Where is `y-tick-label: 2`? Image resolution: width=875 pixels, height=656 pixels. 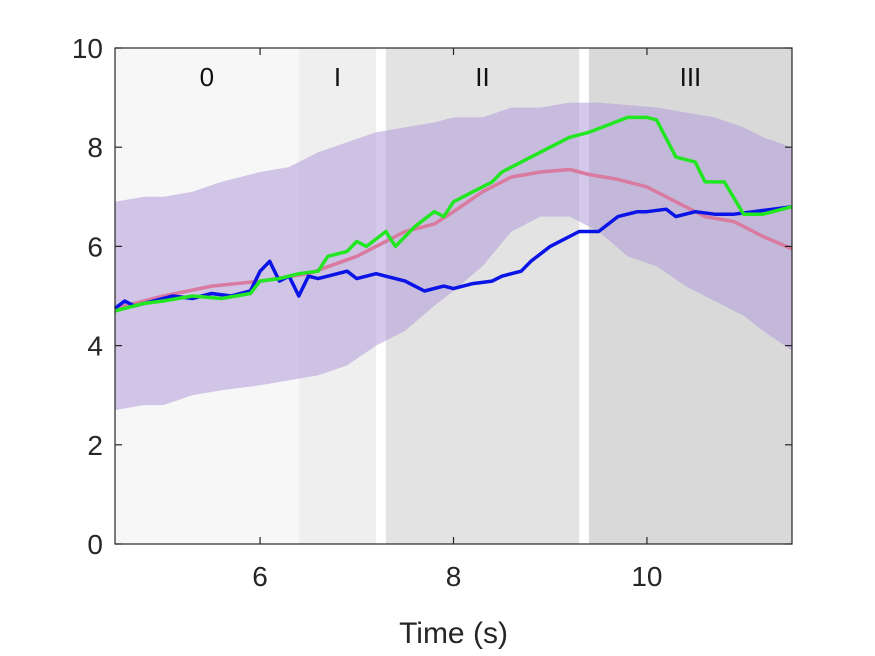 y-tick-label: 2 is located at coordinates (95, 445).